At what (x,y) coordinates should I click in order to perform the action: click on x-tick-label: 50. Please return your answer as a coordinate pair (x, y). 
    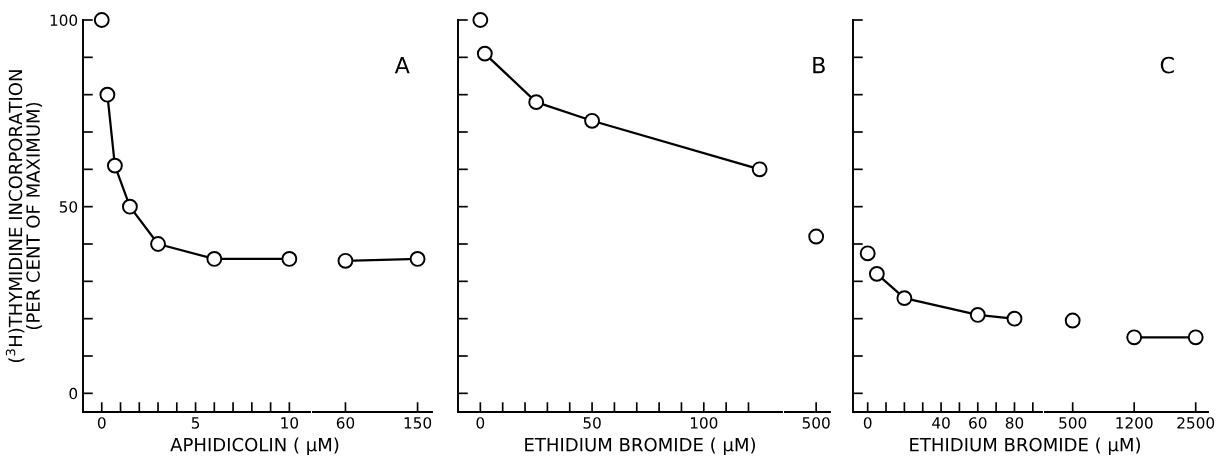
    Looking at the image, I should click on (592, 423).